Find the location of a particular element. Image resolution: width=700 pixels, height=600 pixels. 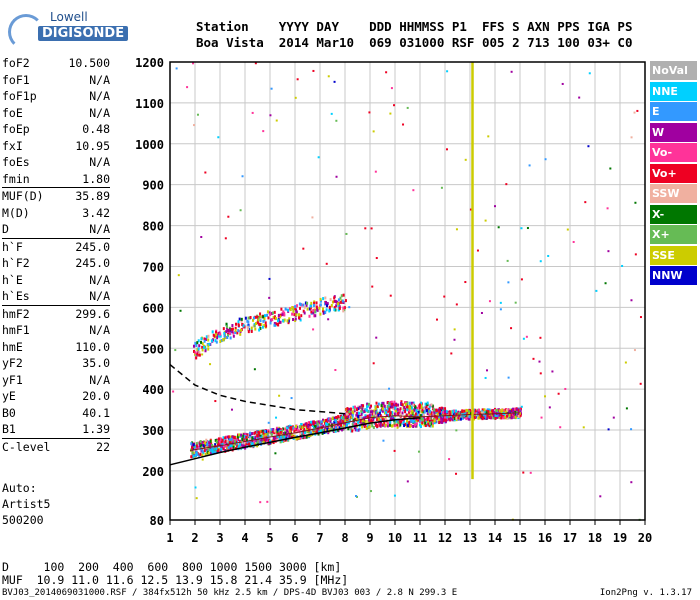

param-row: h`Es N/A is located at coordinates (56, 296).